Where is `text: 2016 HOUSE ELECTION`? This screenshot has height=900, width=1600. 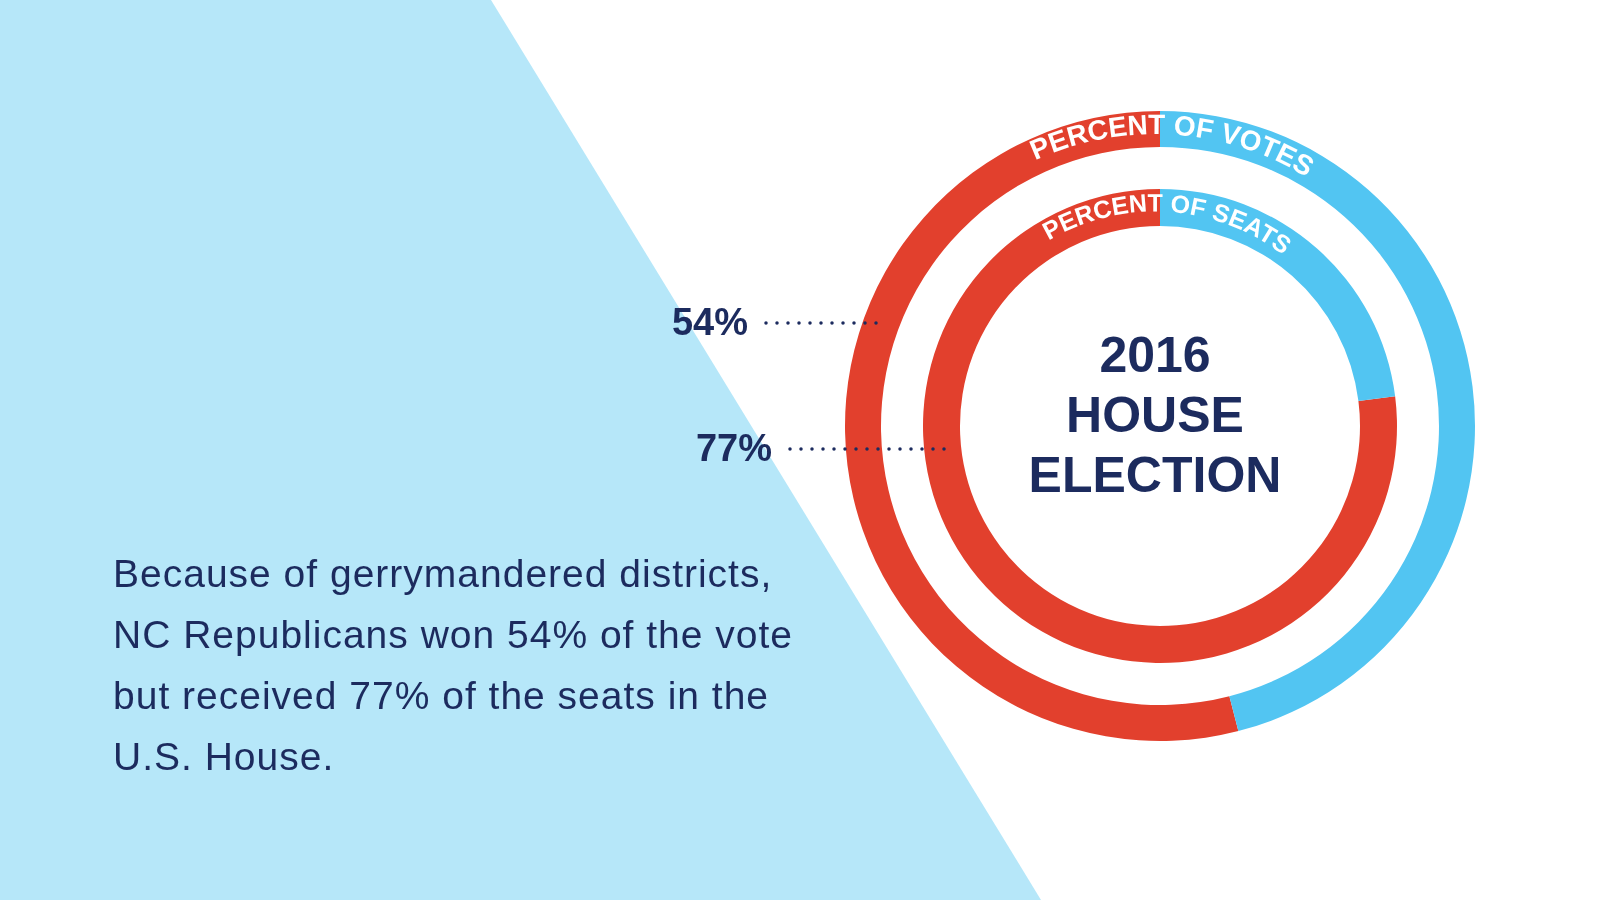 text: 2016 HOUSE ELECTION is located at coordinates (1155, 415).